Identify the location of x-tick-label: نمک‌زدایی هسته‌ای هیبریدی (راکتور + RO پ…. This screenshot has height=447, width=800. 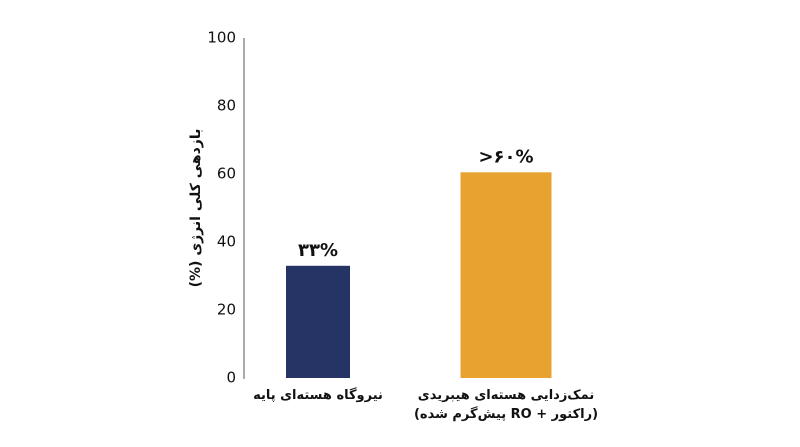
(506, 405).